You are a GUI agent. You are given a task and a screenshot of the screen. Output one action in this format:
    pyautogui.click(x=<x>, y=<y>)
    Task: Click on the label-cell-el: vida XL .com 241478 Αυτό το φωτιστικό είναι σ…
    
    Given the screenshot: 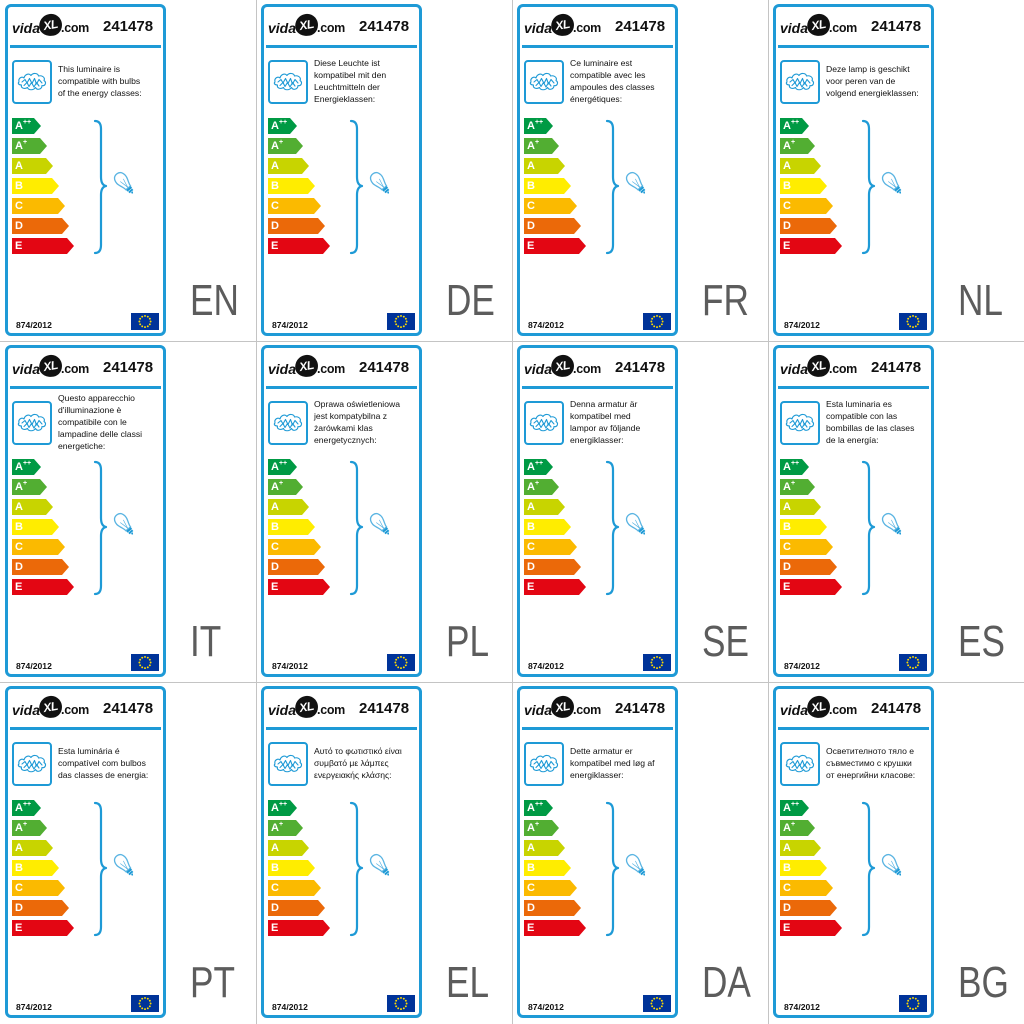 What is the action you would take?
    pyautogui.click(x=384, y=853)
    